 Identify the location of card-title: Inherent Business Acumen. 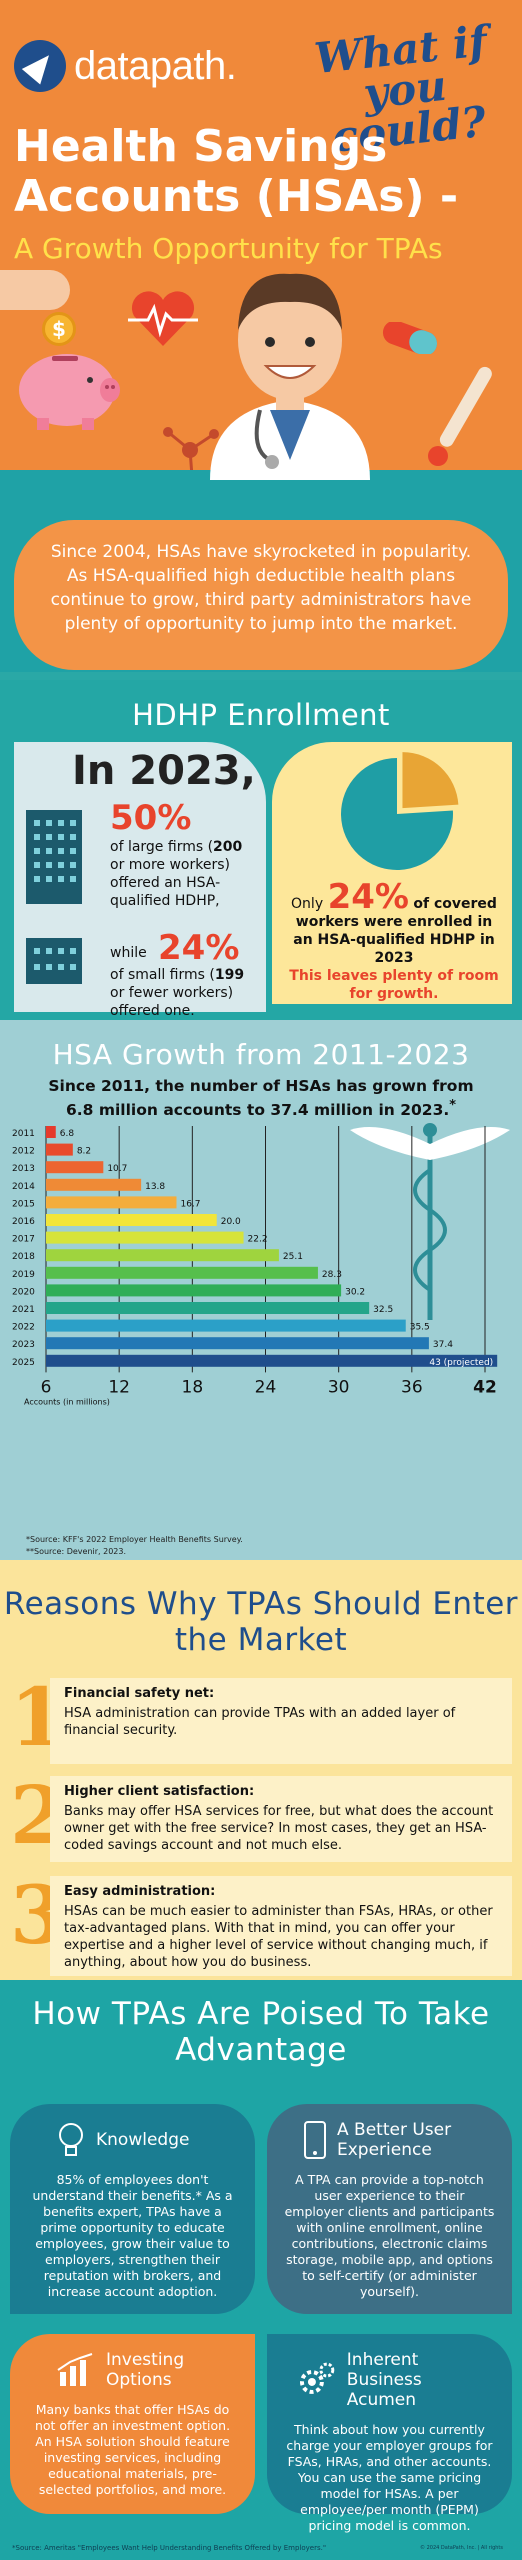
(384, 2380).